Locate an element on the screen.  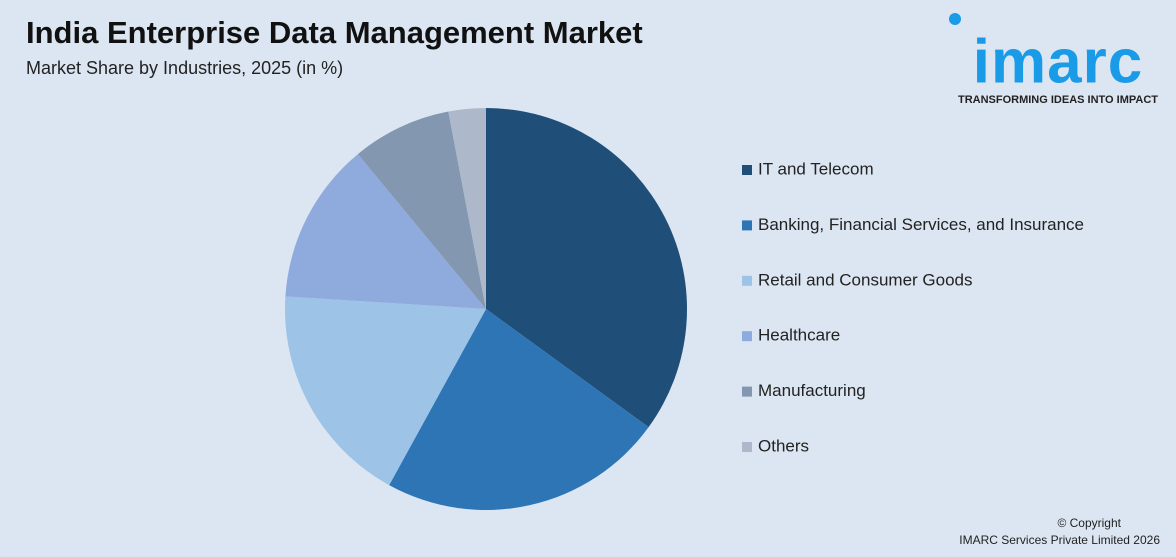
legend-label: Manufacturing is located at coordinates (812, 390).